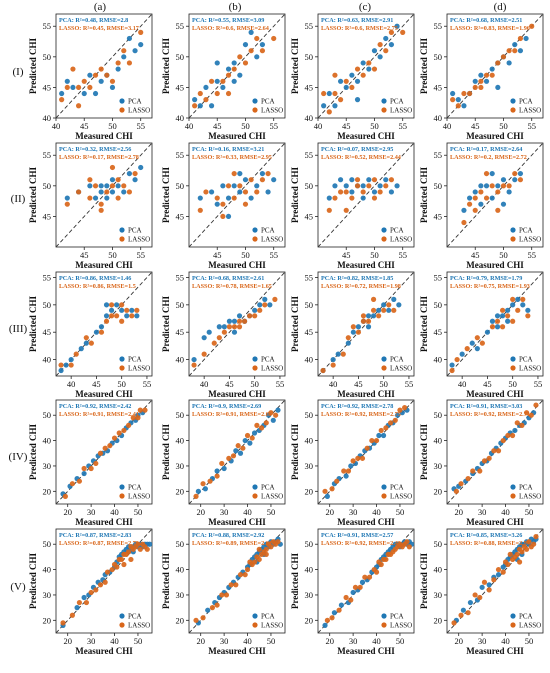  I want to click on y-tick-label: 40, so click(438, 441).